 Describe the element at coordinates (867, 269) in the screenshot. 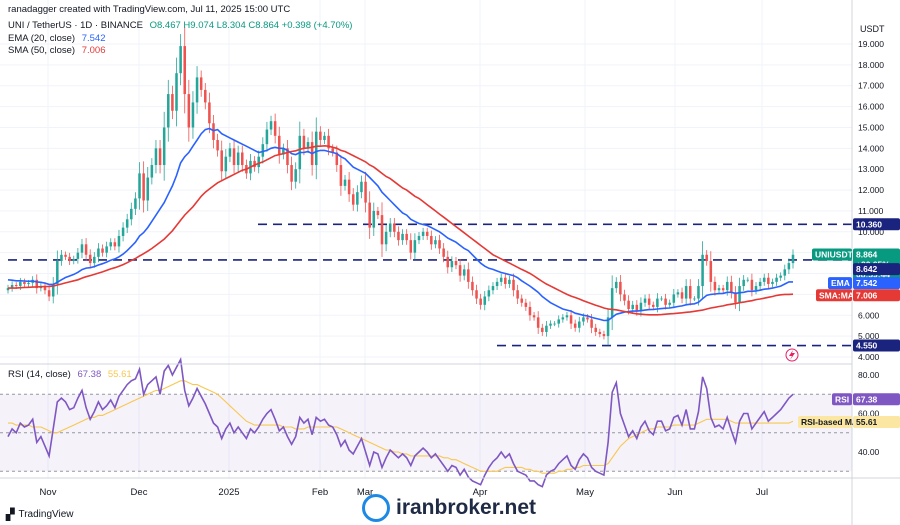

I see `svg-text: 8.642` at that location.